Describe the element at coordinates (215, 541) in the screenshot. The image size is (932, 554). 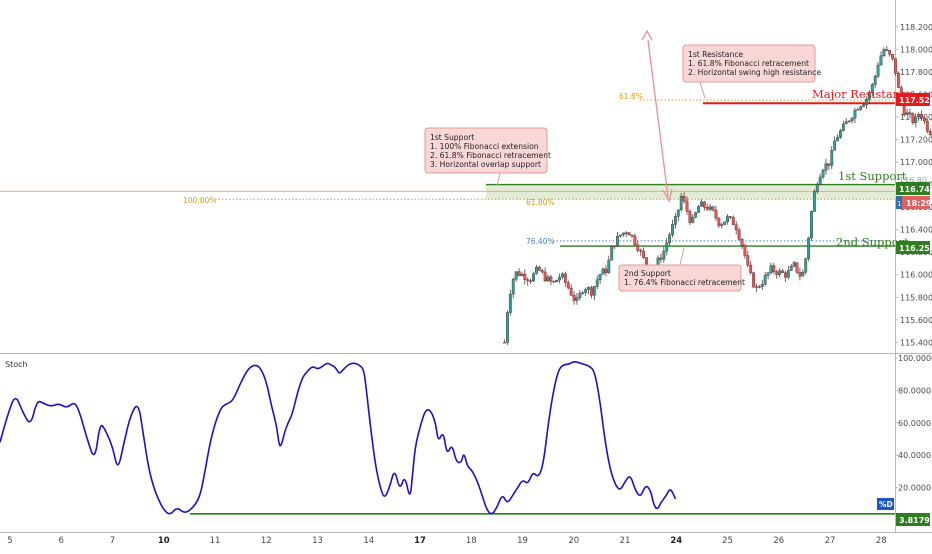
I see `time-tick-label: 11` at that location.